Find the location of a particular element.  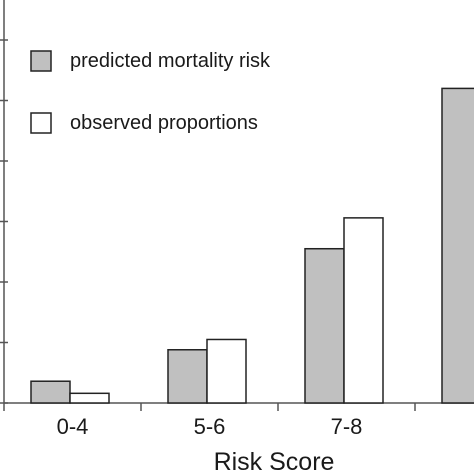

x-tick-label: 7-8 is located at coordinates (347, 426).